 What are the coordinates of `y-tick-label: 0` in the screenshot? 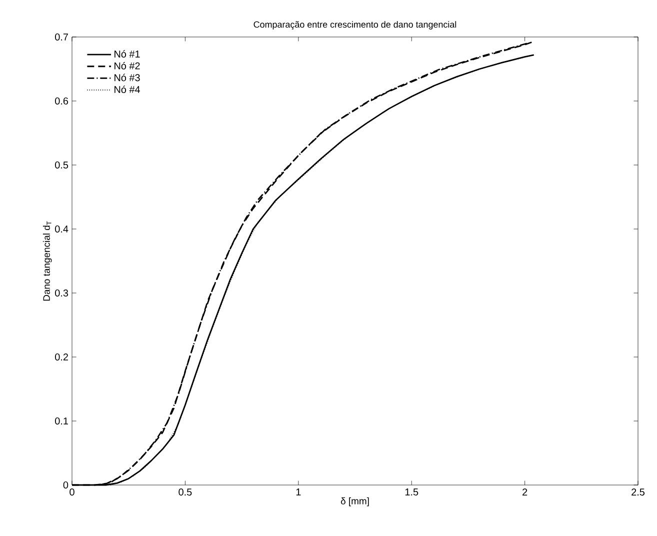 It's located at (65, 485).